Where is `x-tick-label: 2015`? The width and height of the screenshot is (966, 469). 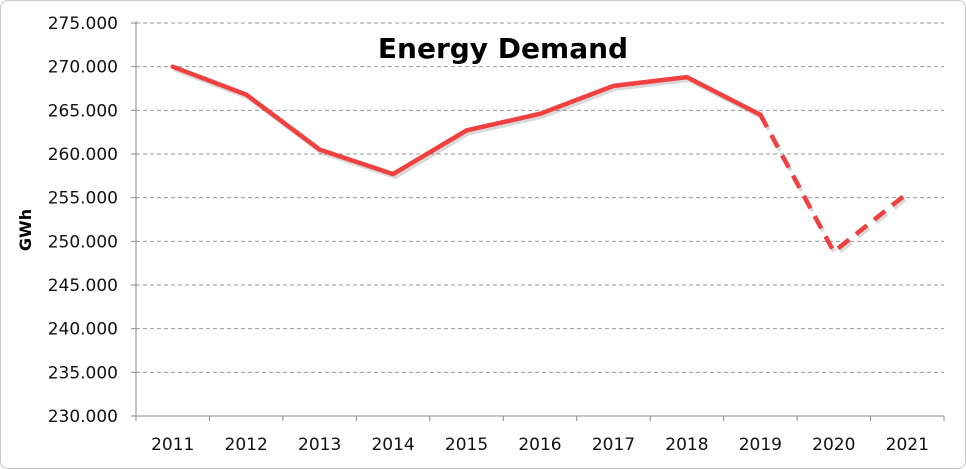
x-tick-label: 2015 is located at coordinates (466, 445).